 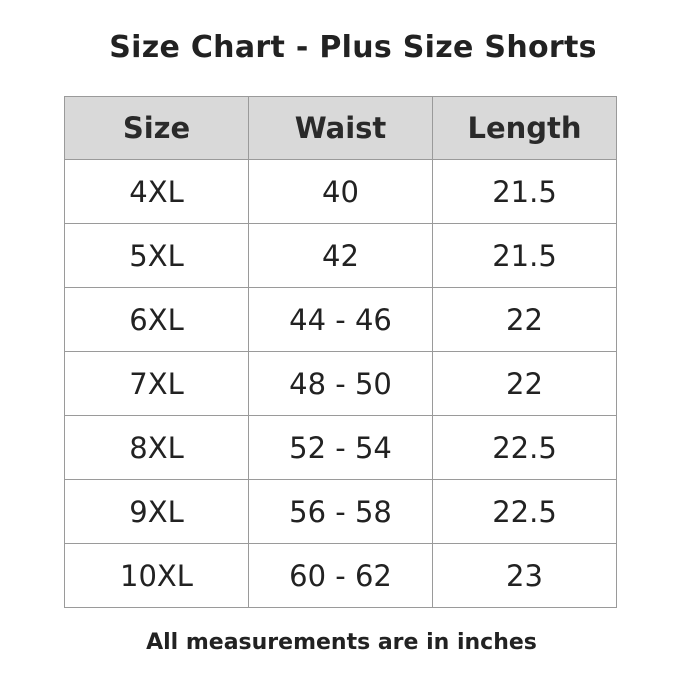 What do you see at coordinates (156, 191) in the screenshot?
I see `size-cell: 4XL` at bounding box center [156, 191].